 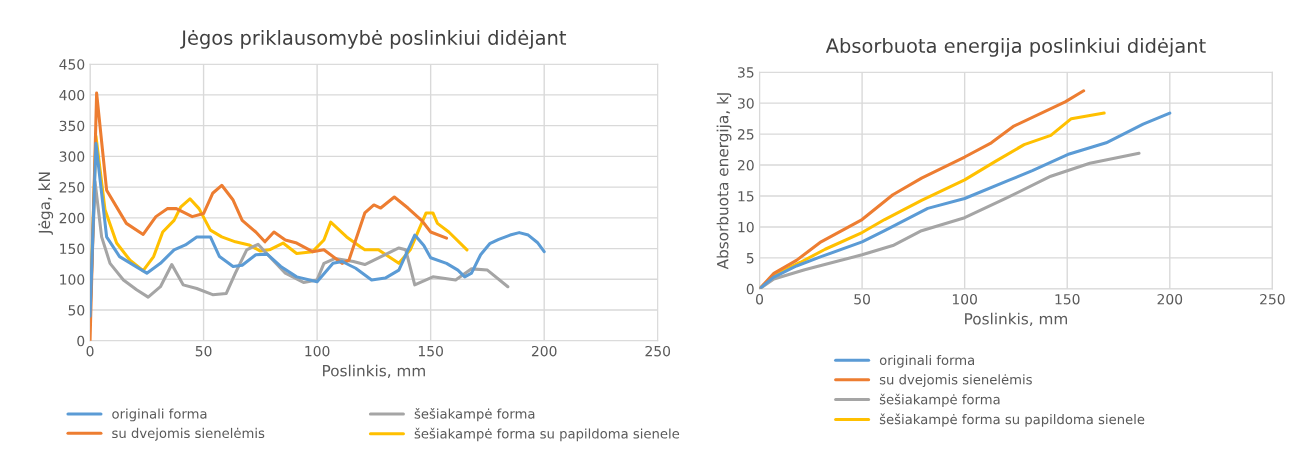 What do you see at coordinates (72, 64) in the screenshot?
I see `y-tick-label: 450` at bounding box center [72, 64].